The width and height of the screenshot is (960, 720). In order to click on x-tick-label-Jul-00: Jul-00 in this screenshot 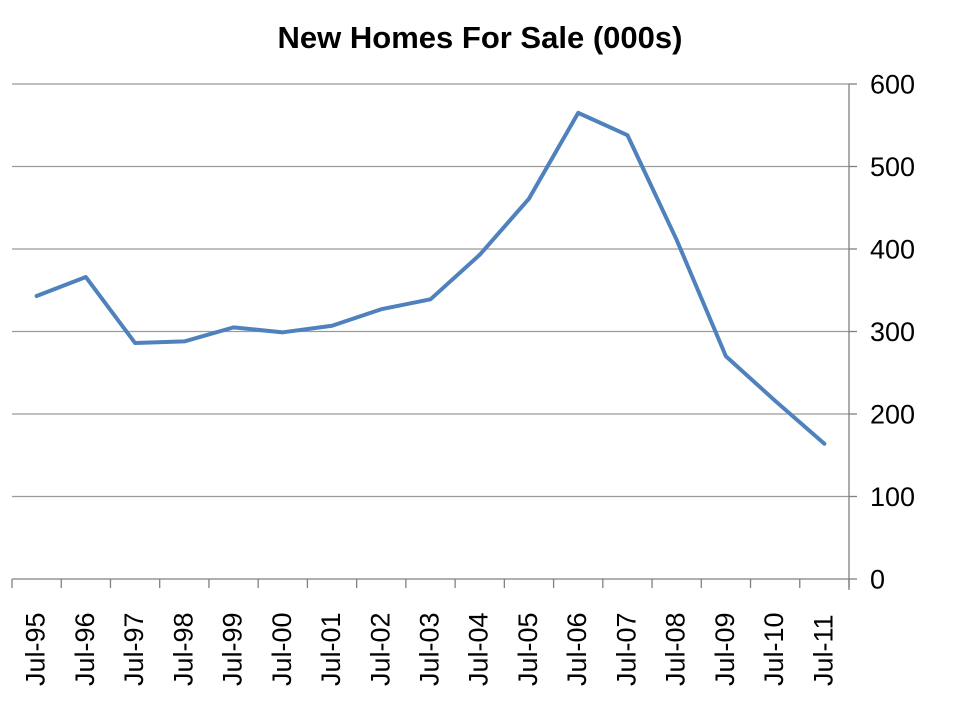, I will do `click(282, 649)`.